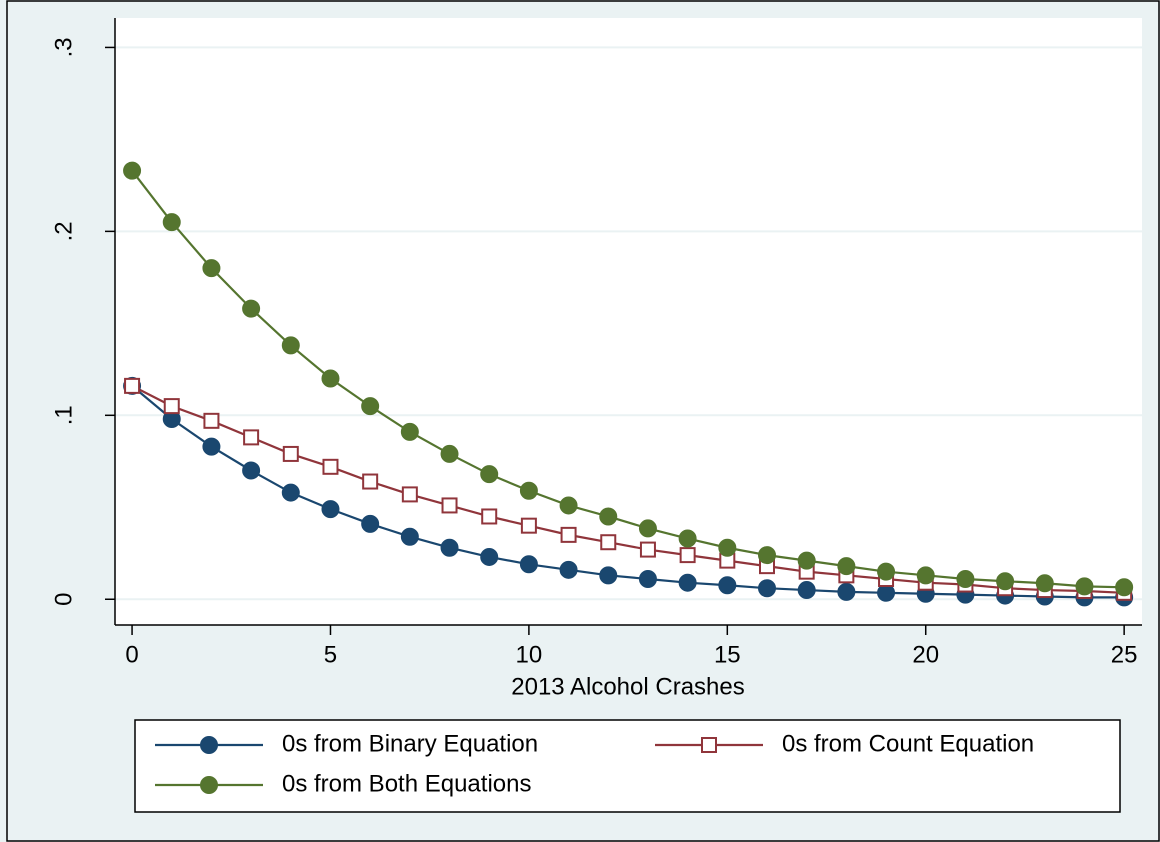 The height and width of the screenshot is (842, 1160). What do you see at coordinates (63, 599) in the screenshot?
I see `y-tick-label: 0` at bounding box center [63, 599].